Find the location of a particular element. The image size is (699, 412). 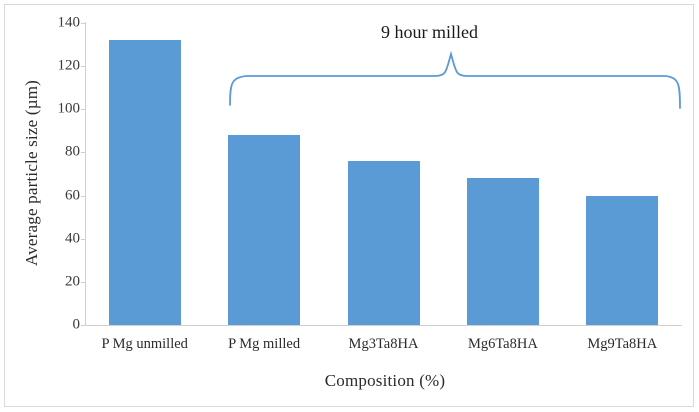

x-axis-title: Composition (%) is located at coordinates (385, 380).